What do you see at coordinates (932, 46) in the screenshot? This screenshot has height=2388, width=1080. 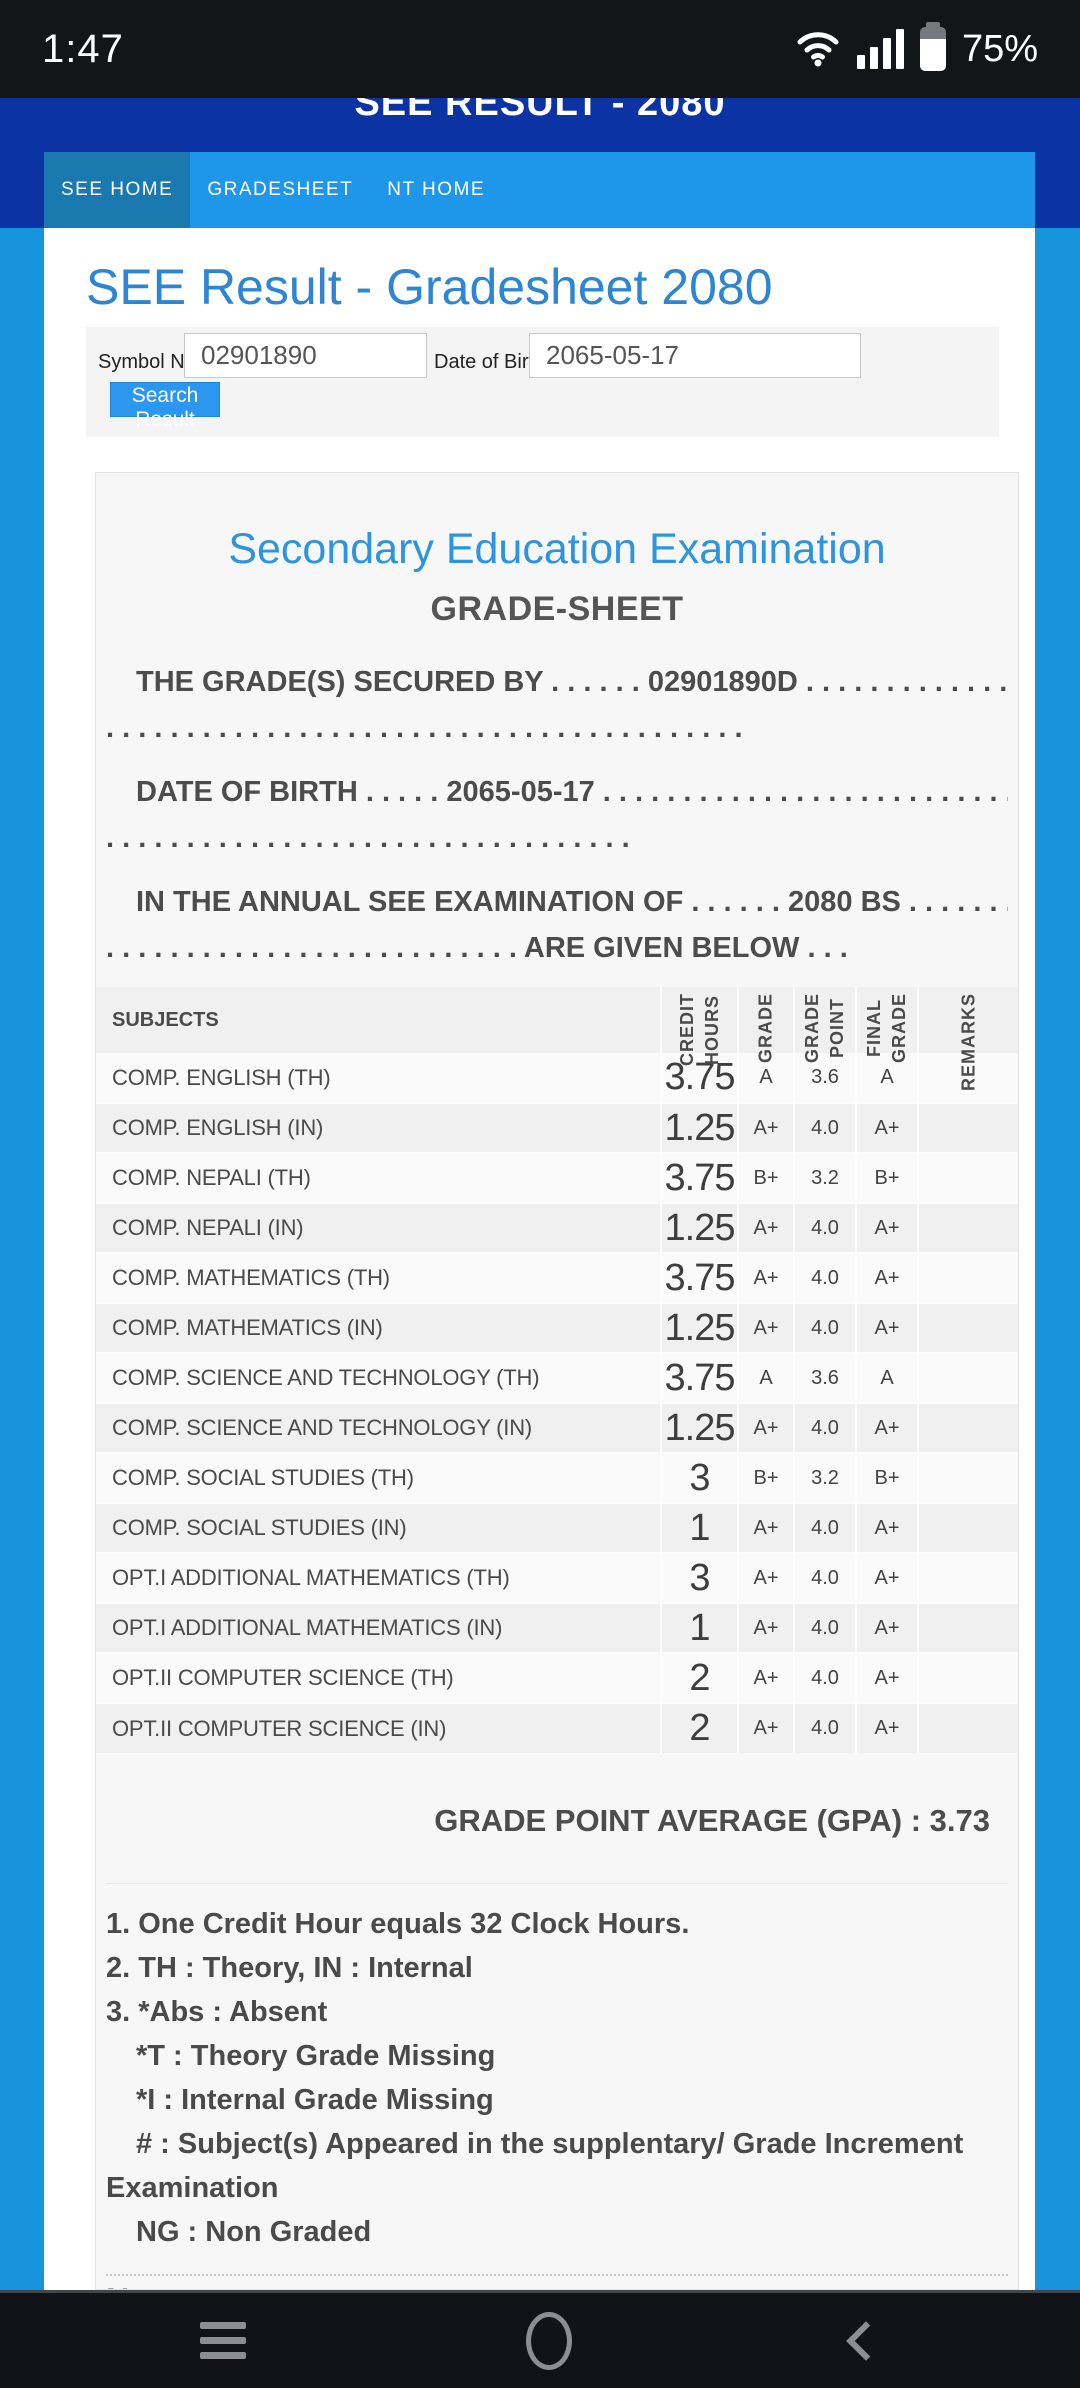 I see `battery-icon` at bounding box center [932, 46].